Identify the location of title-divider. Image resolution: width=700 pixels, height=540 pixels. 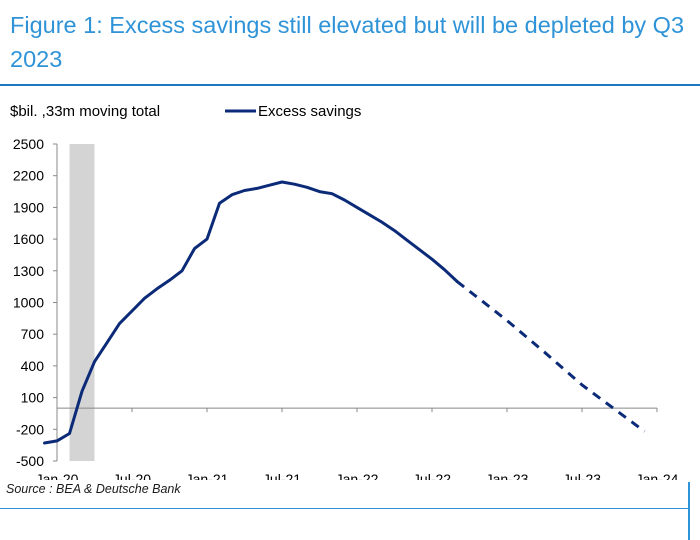
(350, 85).